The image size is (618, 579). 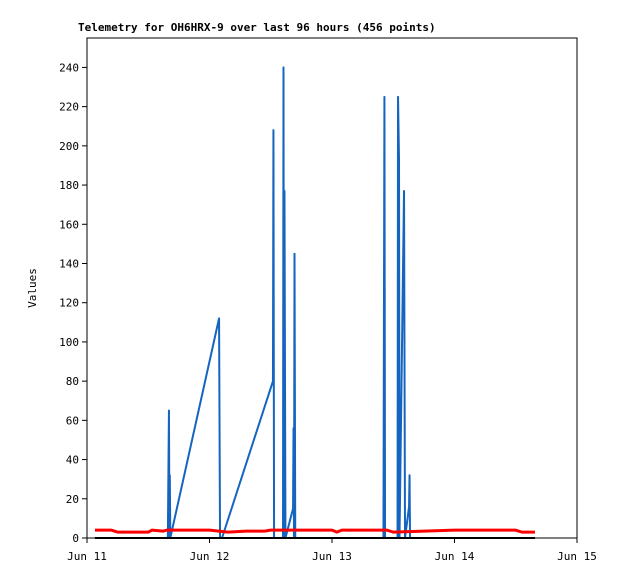 I want to click on x-tick-label: Jun 11, so click(x=87, y=556).